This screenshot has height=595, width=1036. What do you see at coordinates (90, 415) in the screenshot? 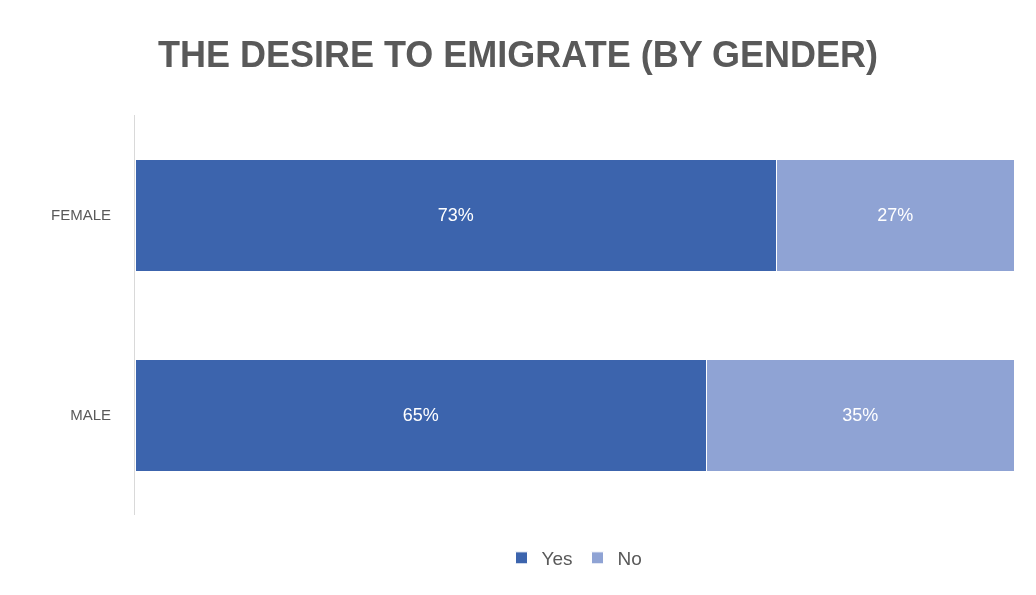
I see `y-tick-label: MALE` at bounding box center [90, 415].